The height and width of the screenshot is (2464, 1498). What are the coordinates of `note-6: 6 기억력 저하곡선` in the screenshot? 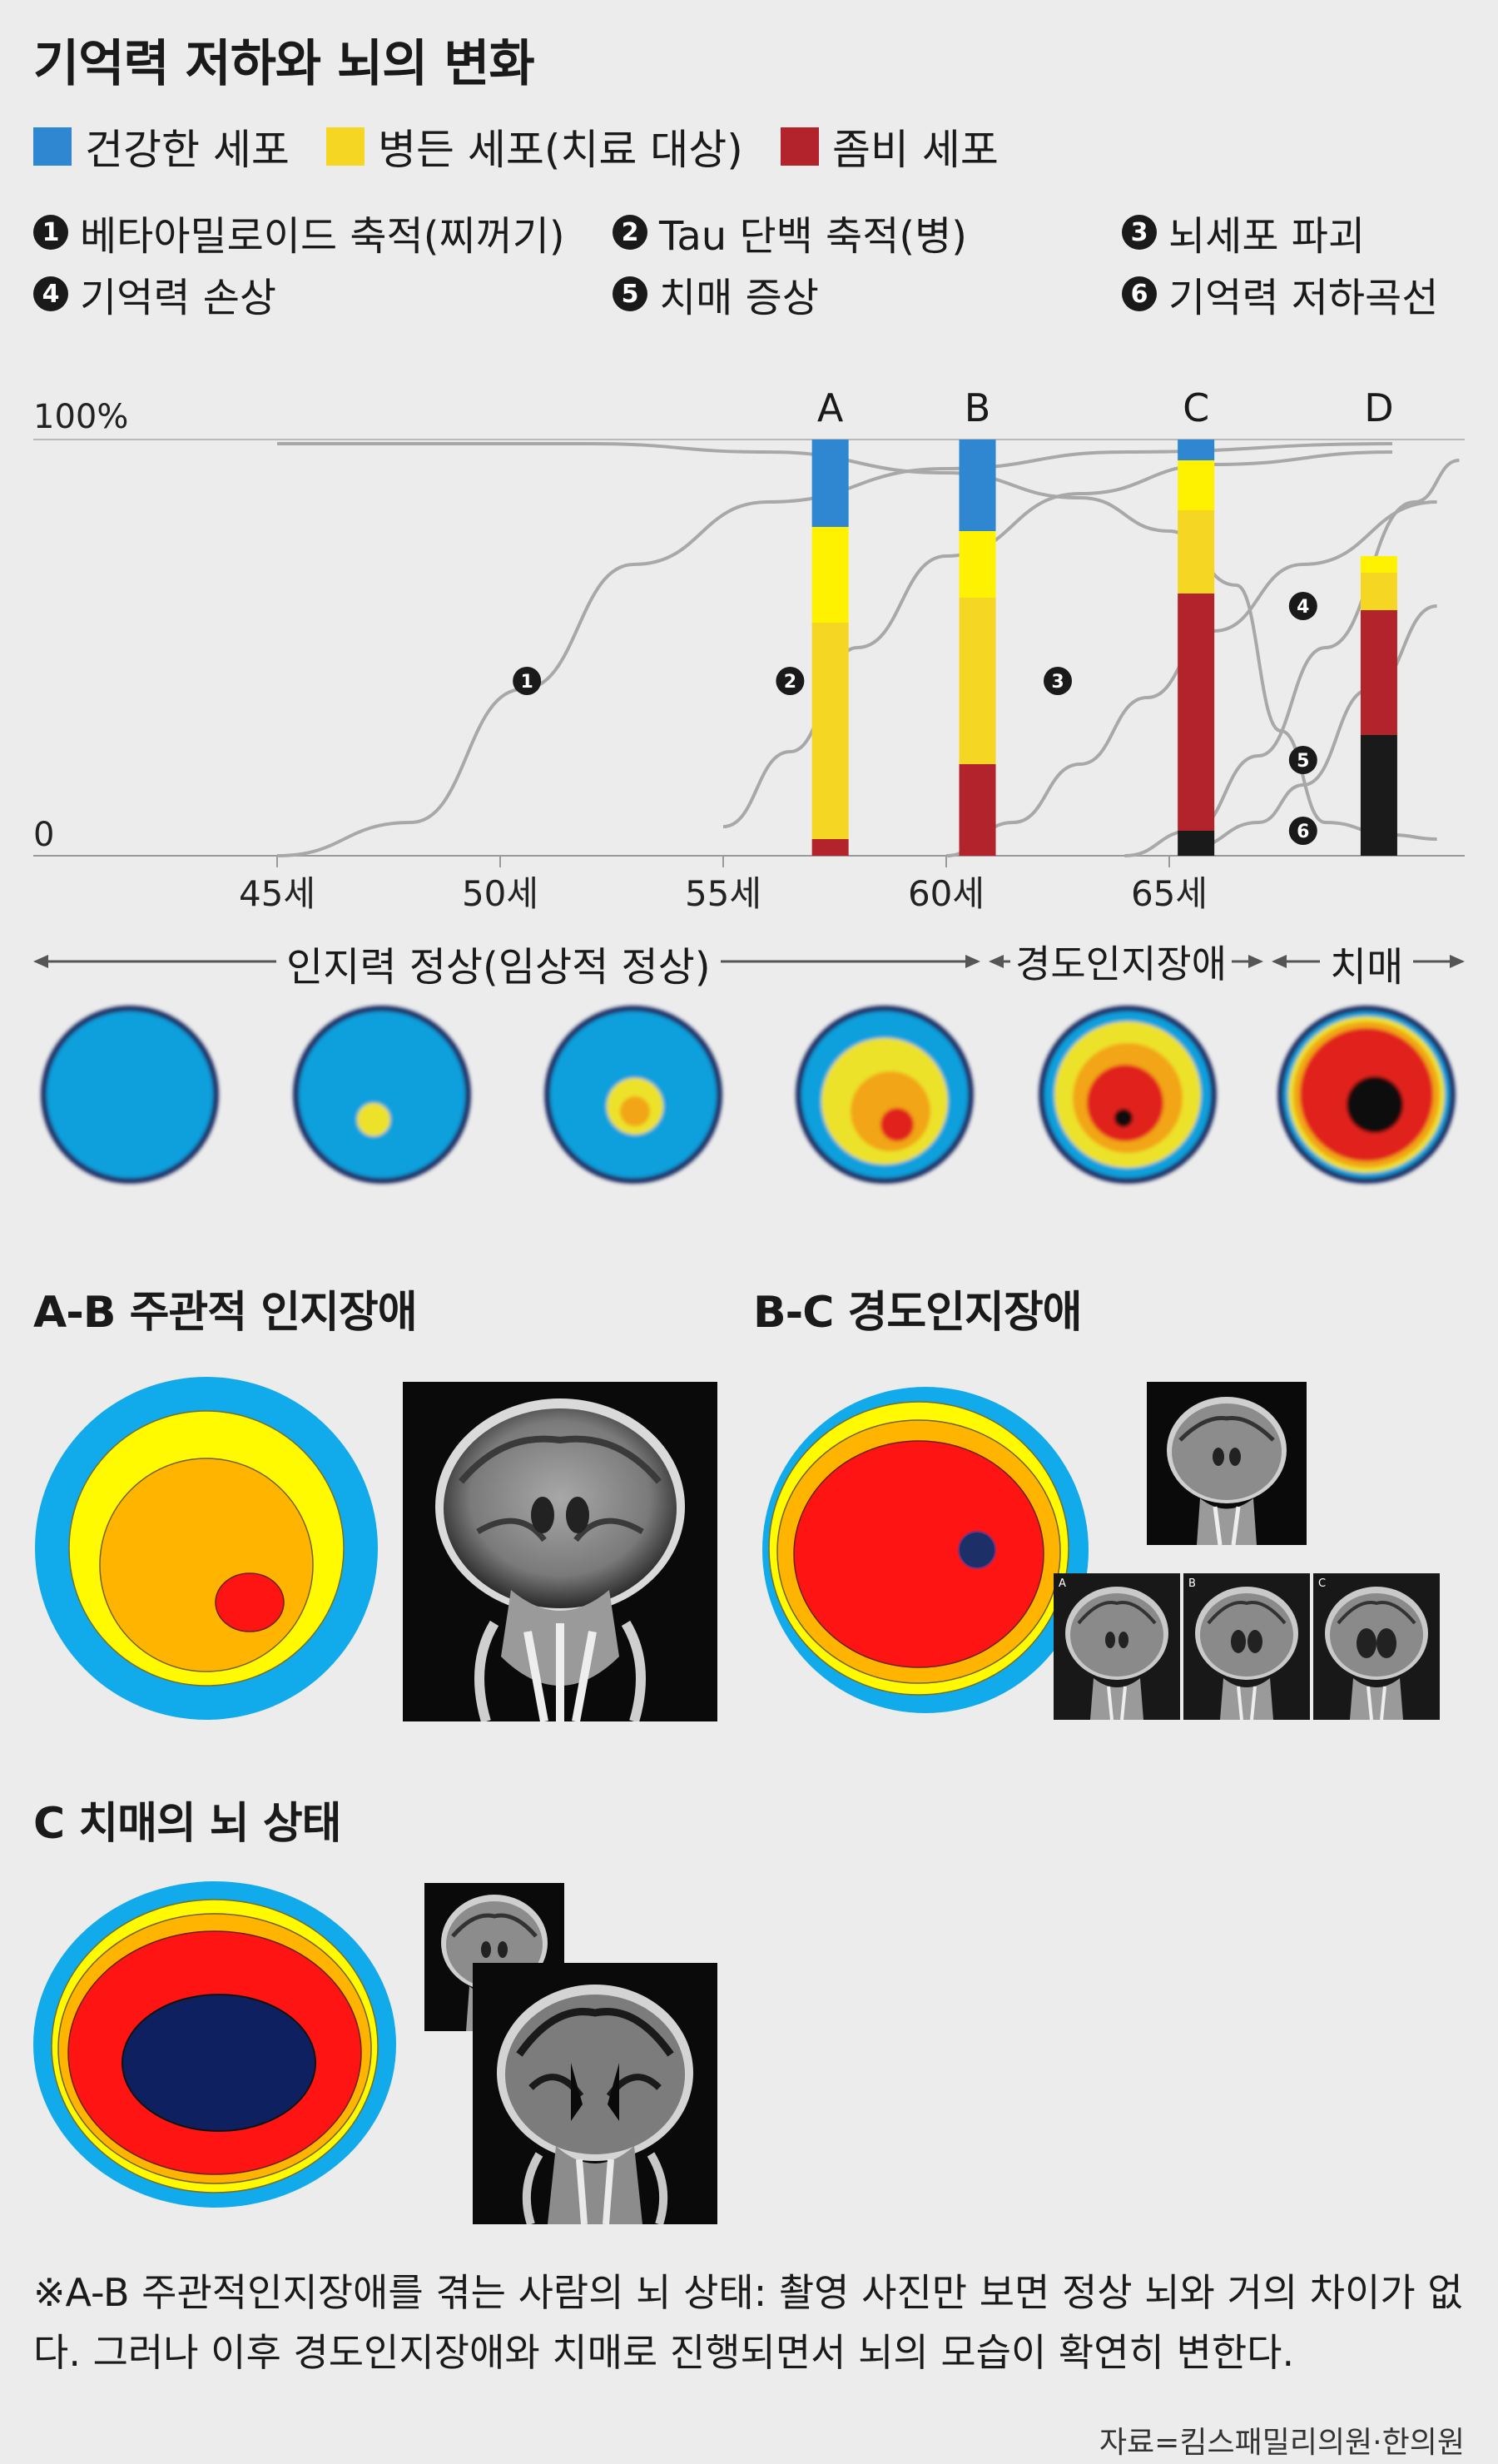 It's located at (1280, 294).